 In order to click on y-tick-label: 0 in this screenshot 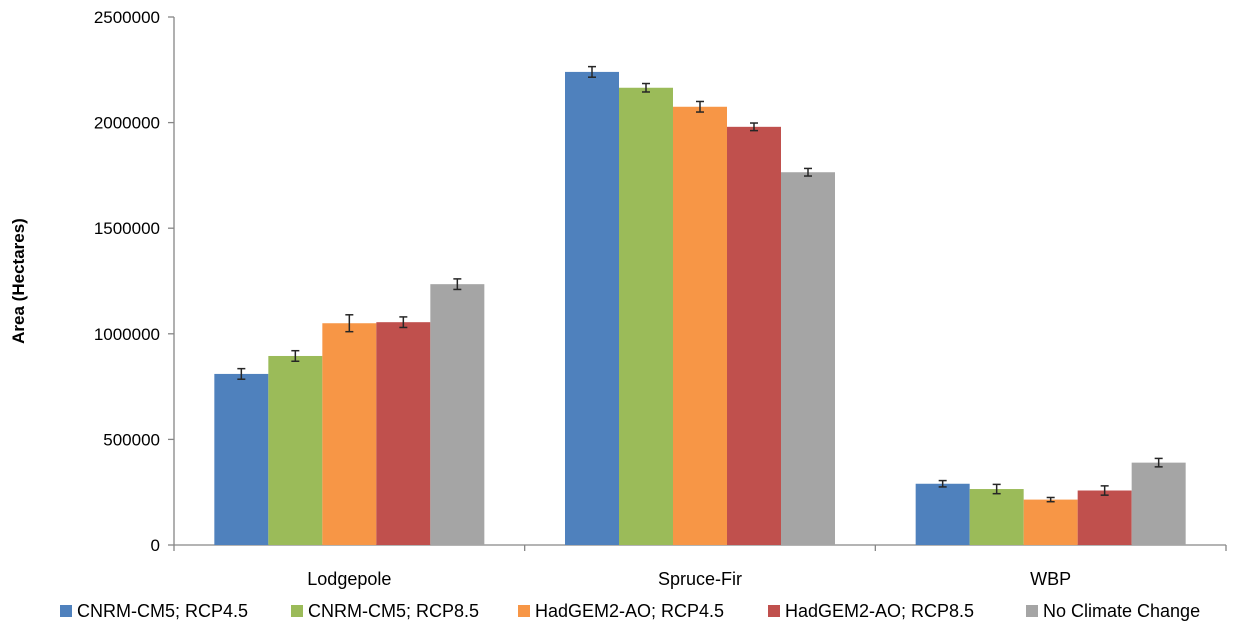, I will do `click(155, 545)`.